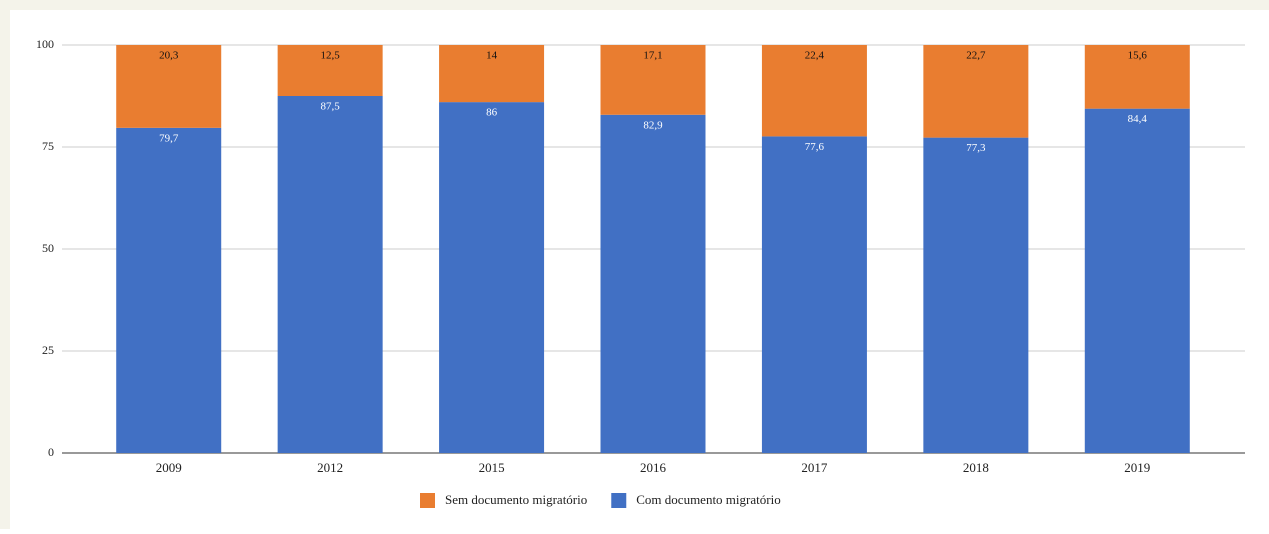 Image resolution: width=1269 pixels, height=534 pixels. Describe the element at coordinates (708, 499) in the screenshot. I see `legend-label: Com documento migratório` at that location.